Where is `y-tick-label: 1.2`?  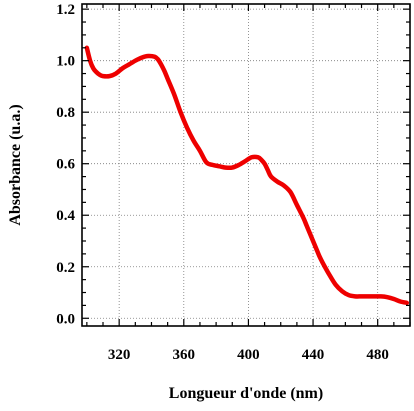
y-tick-label: 1.2 is located at coordinates (65, 10).